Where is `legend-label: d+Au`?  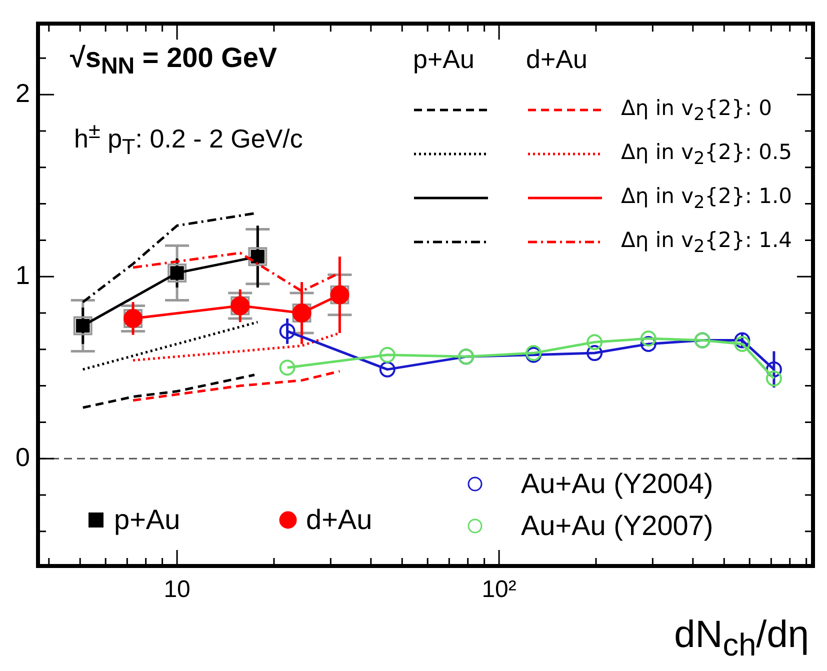 legend-label: d+Au is located at coordinates (339, 520).